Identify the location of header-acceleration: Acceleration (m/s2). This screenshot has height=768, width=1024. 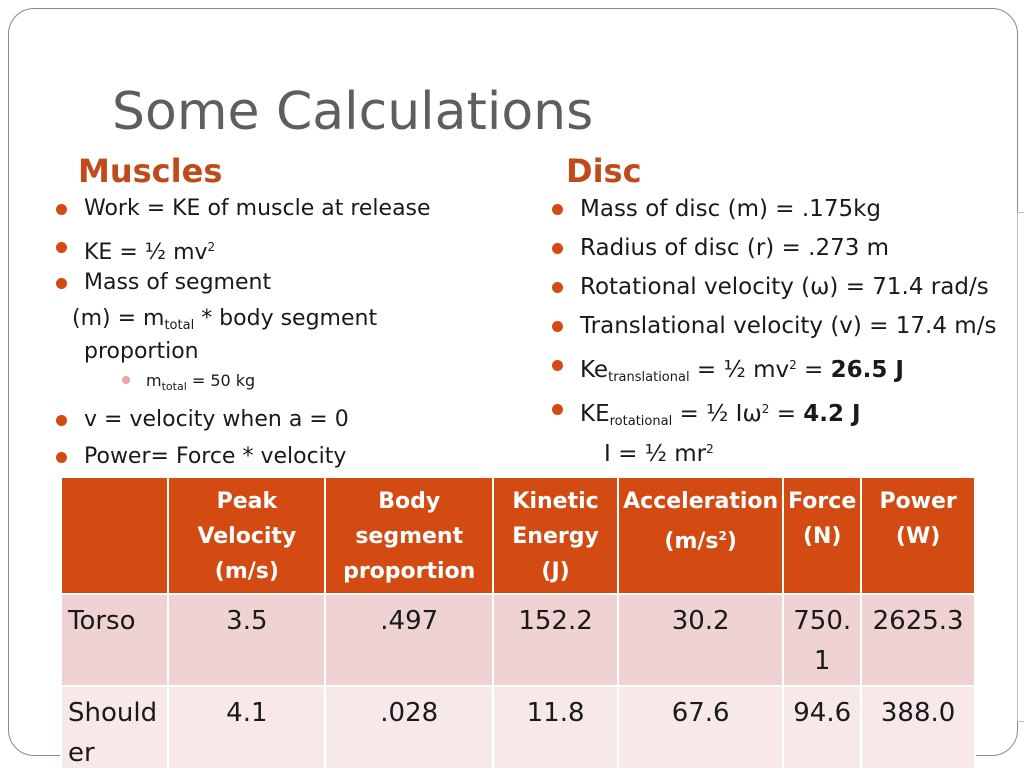
(701, 535).